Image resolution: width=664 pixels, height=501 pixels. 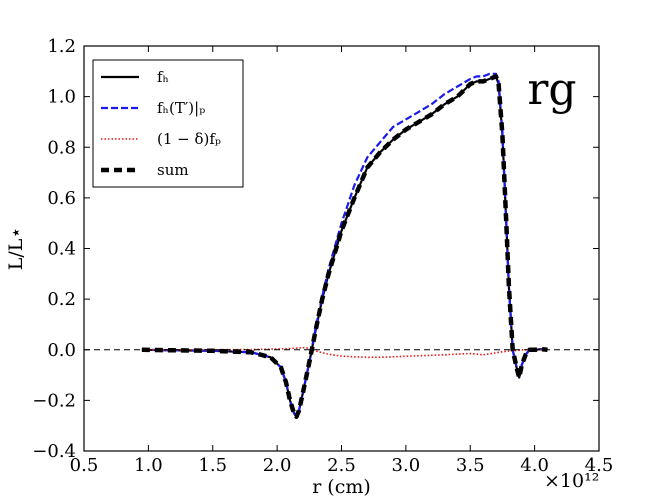 I want to click on x-tick-label: 3.0, so click(x=406, y=465).